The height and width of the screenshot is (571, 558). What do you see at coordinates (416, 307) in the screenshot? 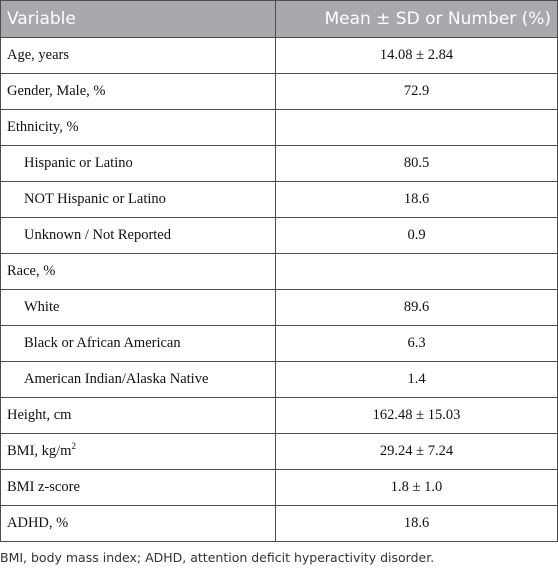
I see `row-value: 89.6` at bounding box center [416, 307].